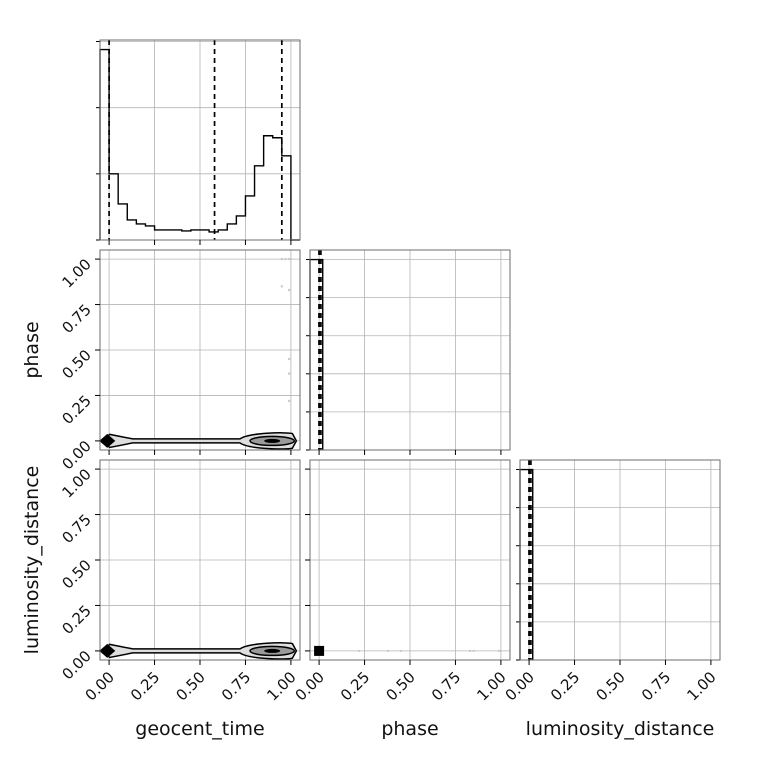  I want to click on phase-vs-geocent-contour-outer, so click(200, 441).